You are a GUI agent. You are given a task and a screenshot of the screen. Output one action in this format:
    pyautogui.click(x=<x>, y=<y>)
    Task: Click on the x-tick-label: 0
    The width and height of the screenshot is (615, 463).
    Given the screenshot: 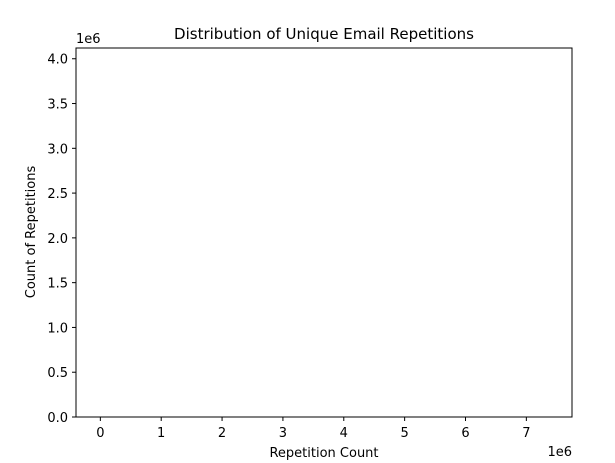 What is the action you would take?
    pyautogui.click(x=100, y=433)
    